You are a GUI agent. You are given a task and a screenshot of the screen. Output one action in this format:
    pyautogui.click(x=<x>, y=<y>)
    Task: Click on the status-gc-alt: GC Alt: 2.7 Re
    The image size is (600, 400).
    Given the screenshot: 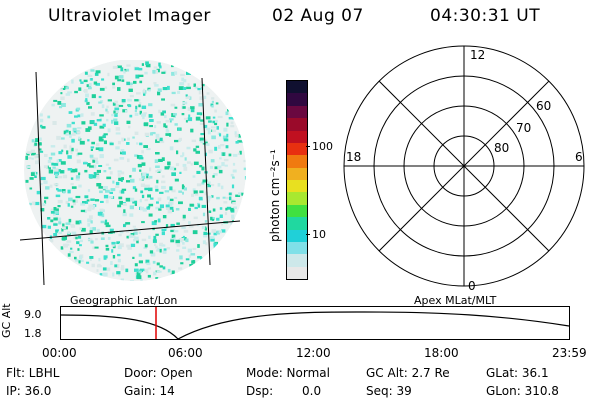 What is the action you would take?
    pyautogui.click(x=408, y=373)
    